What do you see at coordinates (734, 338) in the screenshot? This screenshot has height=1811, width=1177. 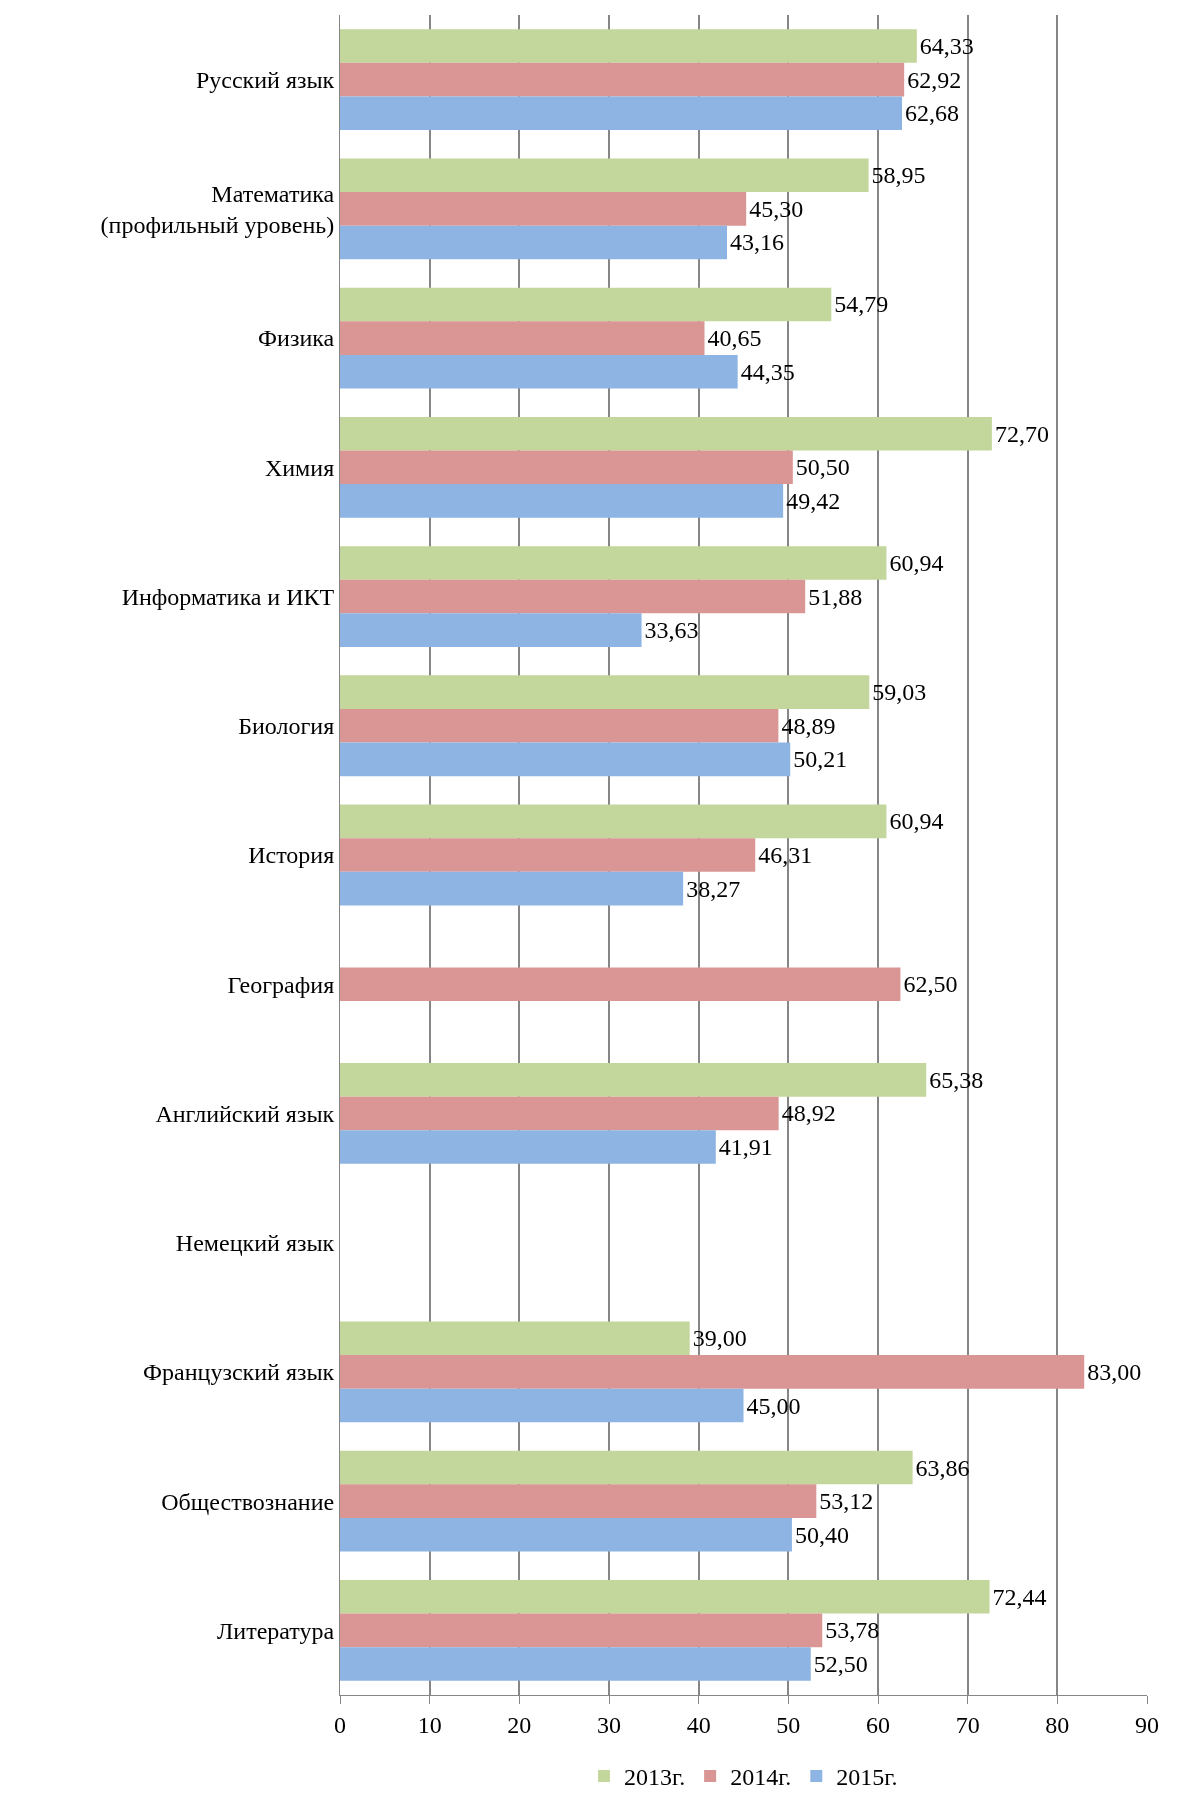 I see `data-label: 40,65` at bounding box center [734, 338].